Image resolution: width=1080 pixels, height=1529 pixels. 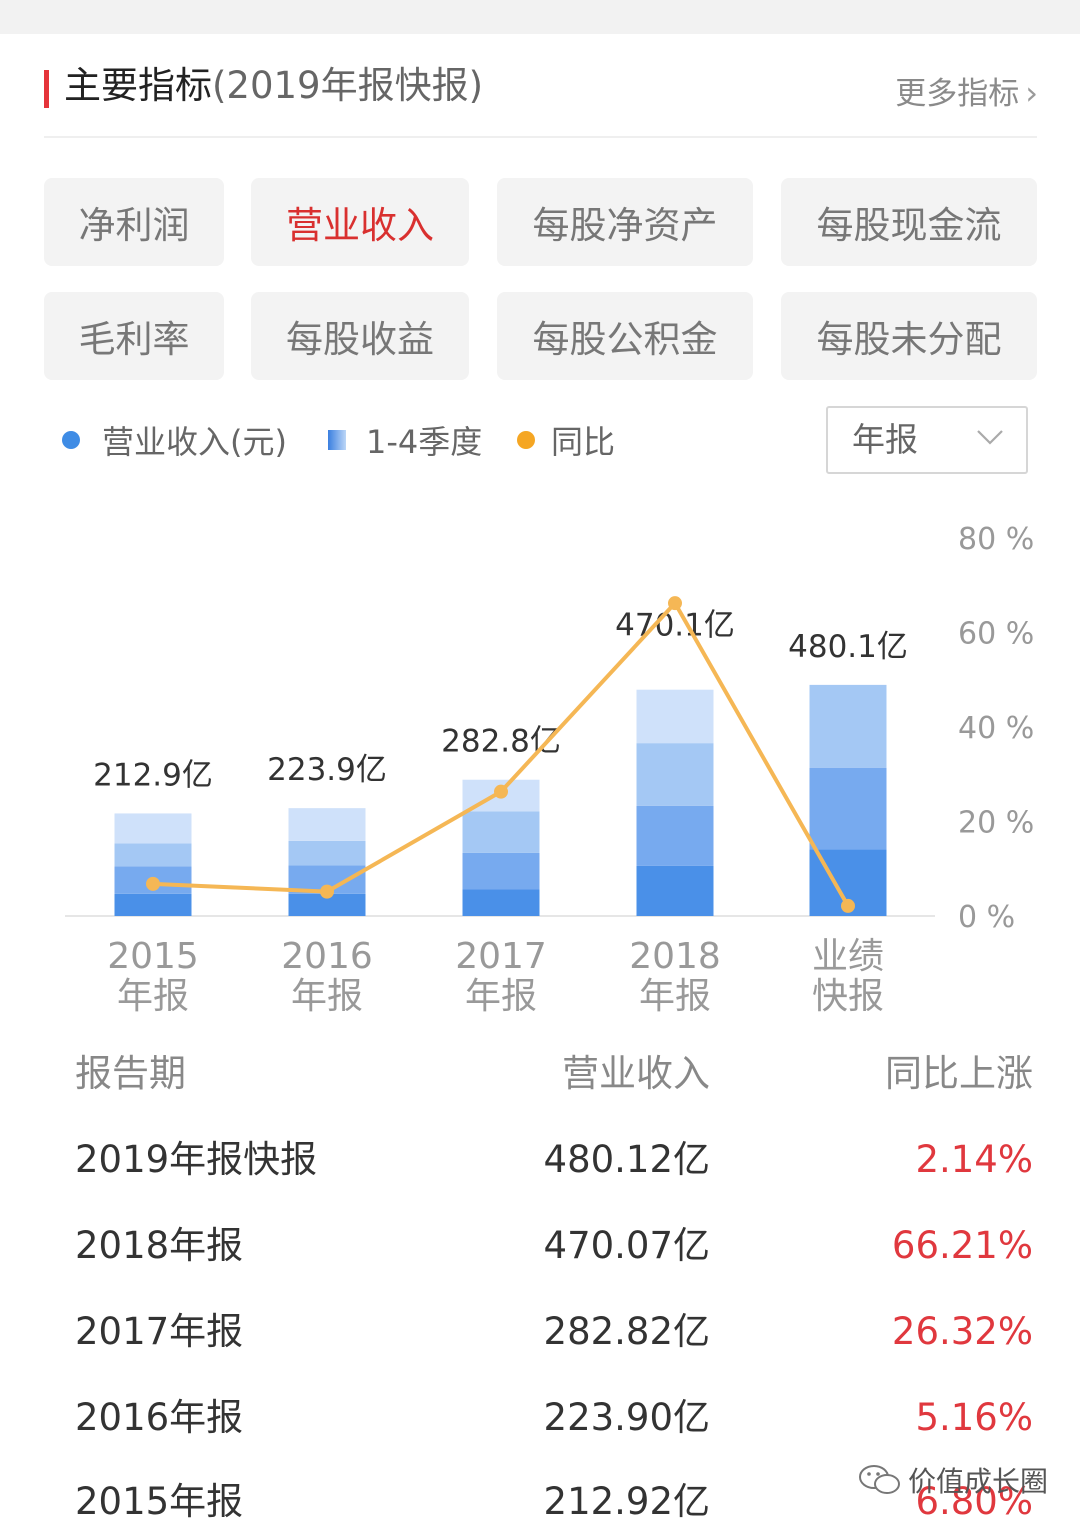 What do you see at coordinates (957, 94) in the screenshot?
I see `more-label: 更多指标` at bounding box center [957, 94].